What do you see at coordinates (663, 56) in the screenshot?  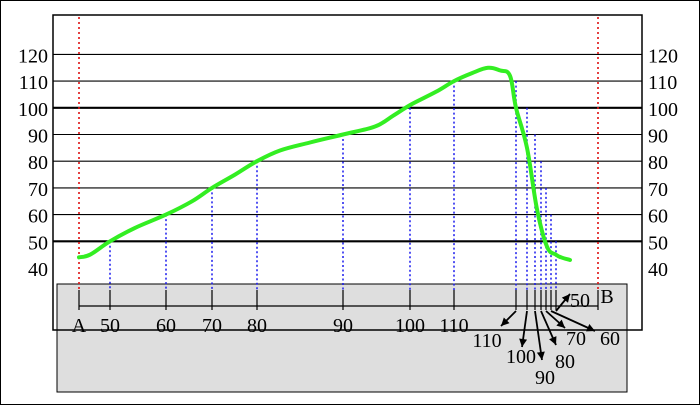 I see `right-tick-label: 120` at bounding box center [663, 56].